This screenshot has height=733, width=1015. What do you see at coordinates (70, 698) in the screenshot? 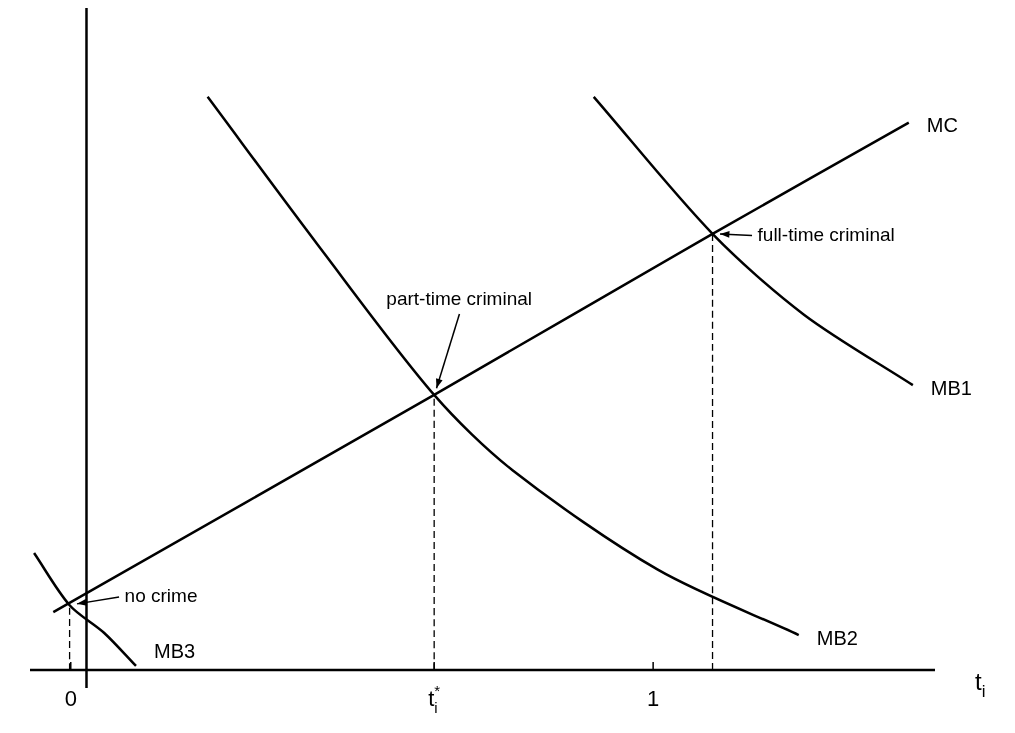
I see `x-tick-label: 0` at bounding box center [70, 698].